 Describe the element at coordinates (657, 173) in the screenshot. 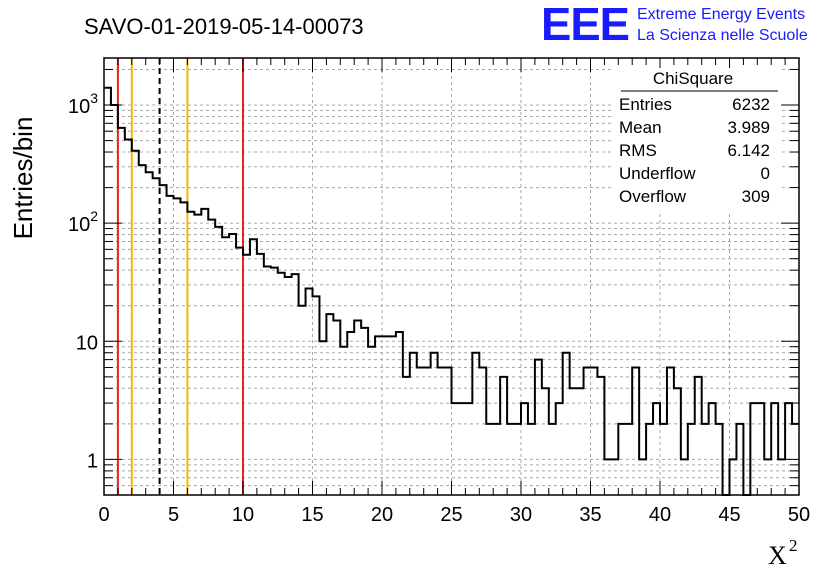

I see `stats-row-label: Underflow` at that location.